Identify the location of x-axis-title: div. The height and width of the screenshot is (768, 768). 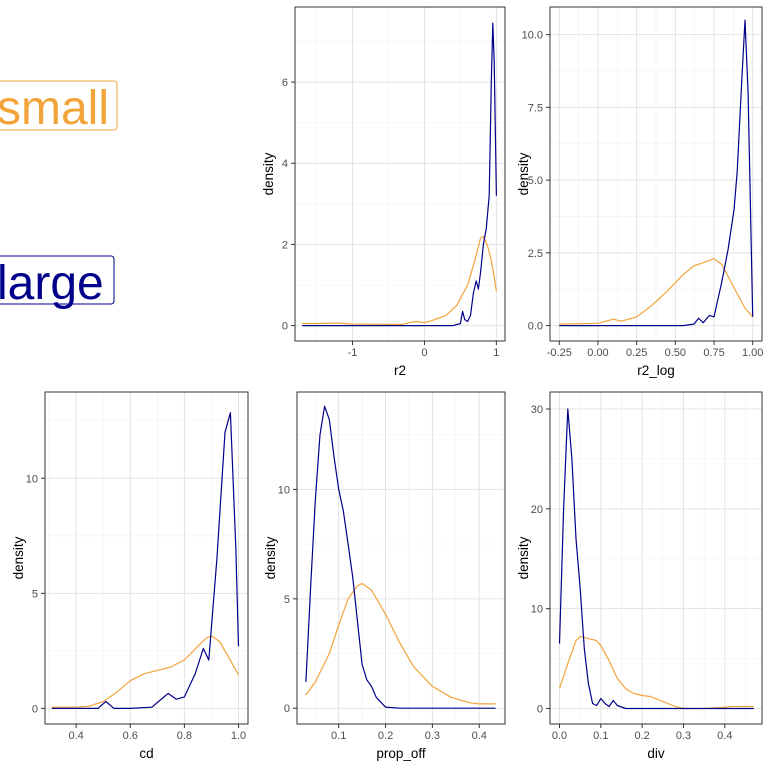
(656, 753).